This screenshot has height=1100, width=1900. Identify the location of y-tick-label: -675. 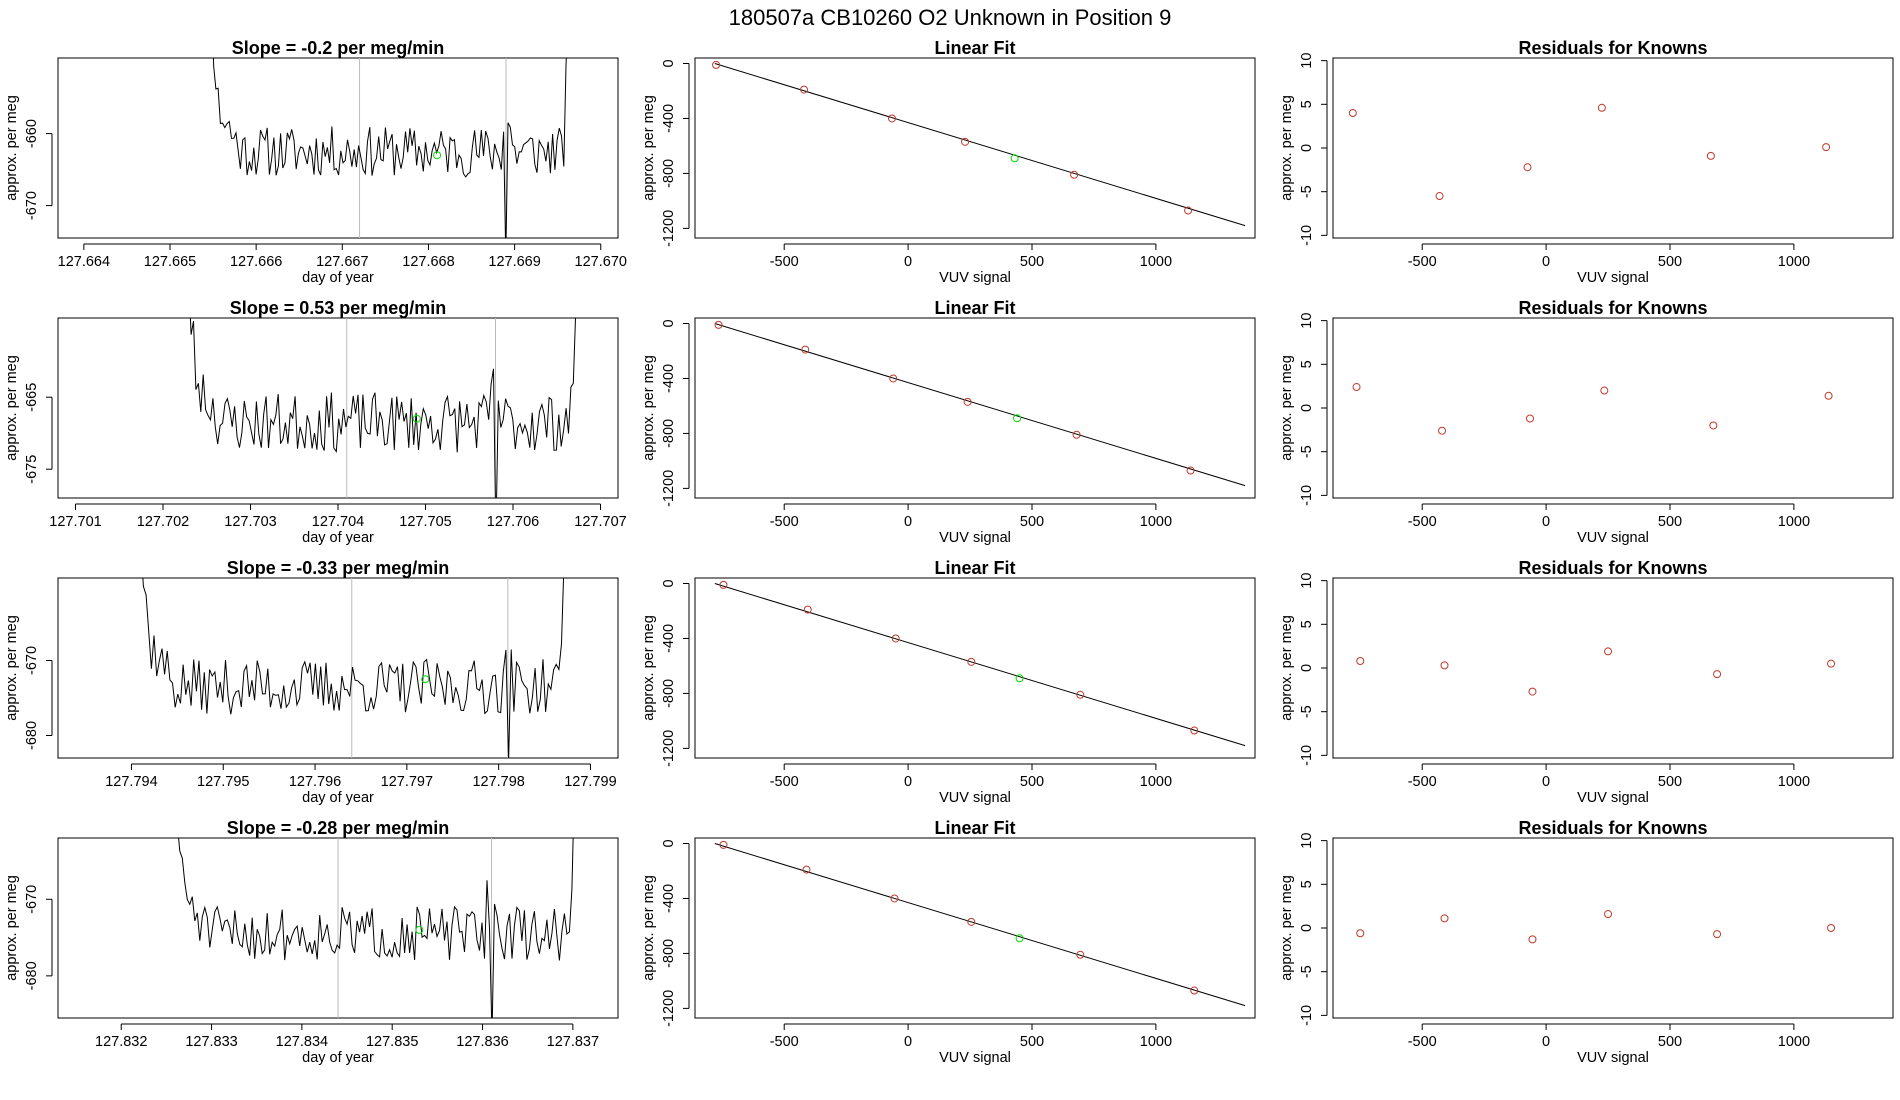
(32, 469).